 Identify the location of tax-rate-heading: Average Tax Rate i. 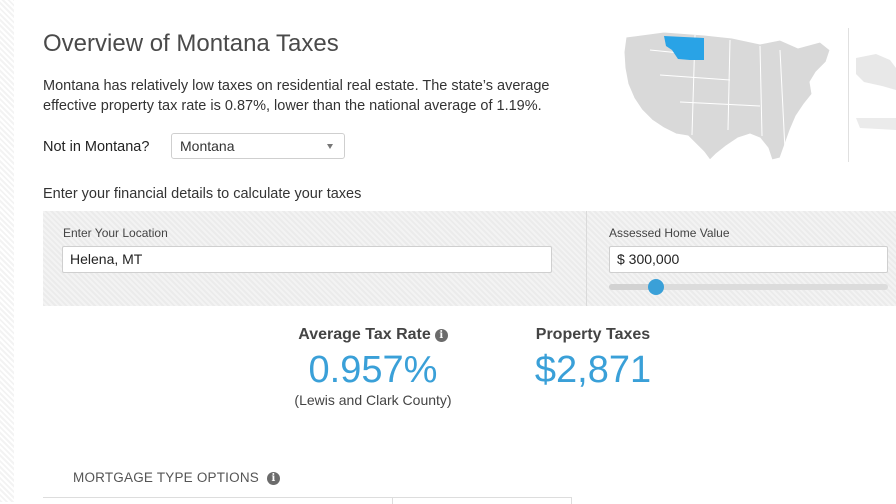
(373, 335).